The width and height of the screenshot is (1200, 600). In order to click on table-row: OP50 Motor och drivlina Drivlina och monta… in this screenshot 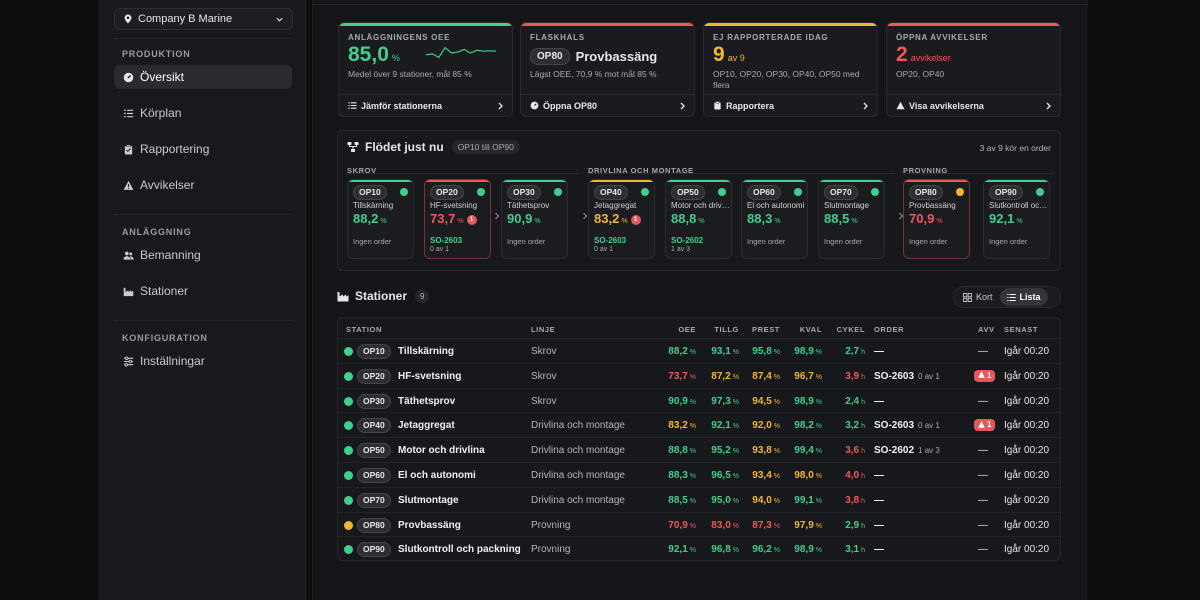, I will do `click(699, 449)`.